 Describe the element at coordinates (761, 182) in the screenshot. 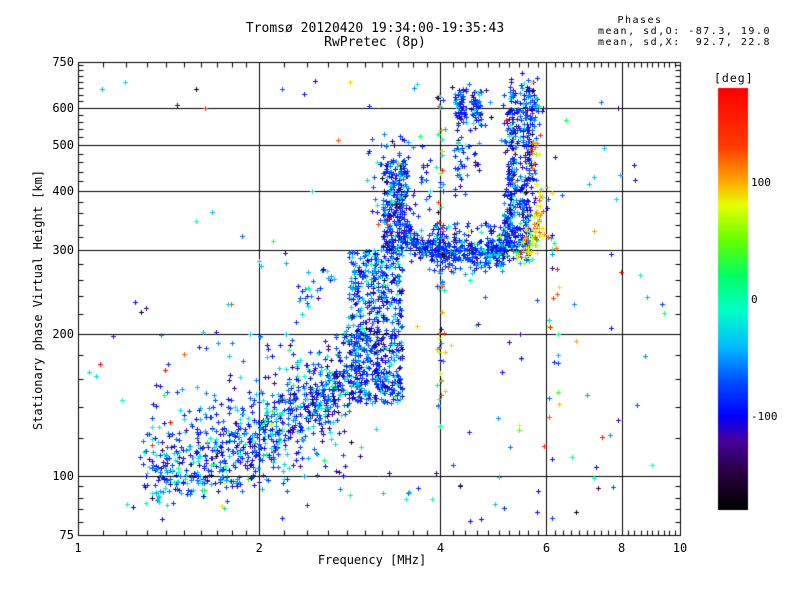

I see `colorbar-tick-label: 100` at that location.